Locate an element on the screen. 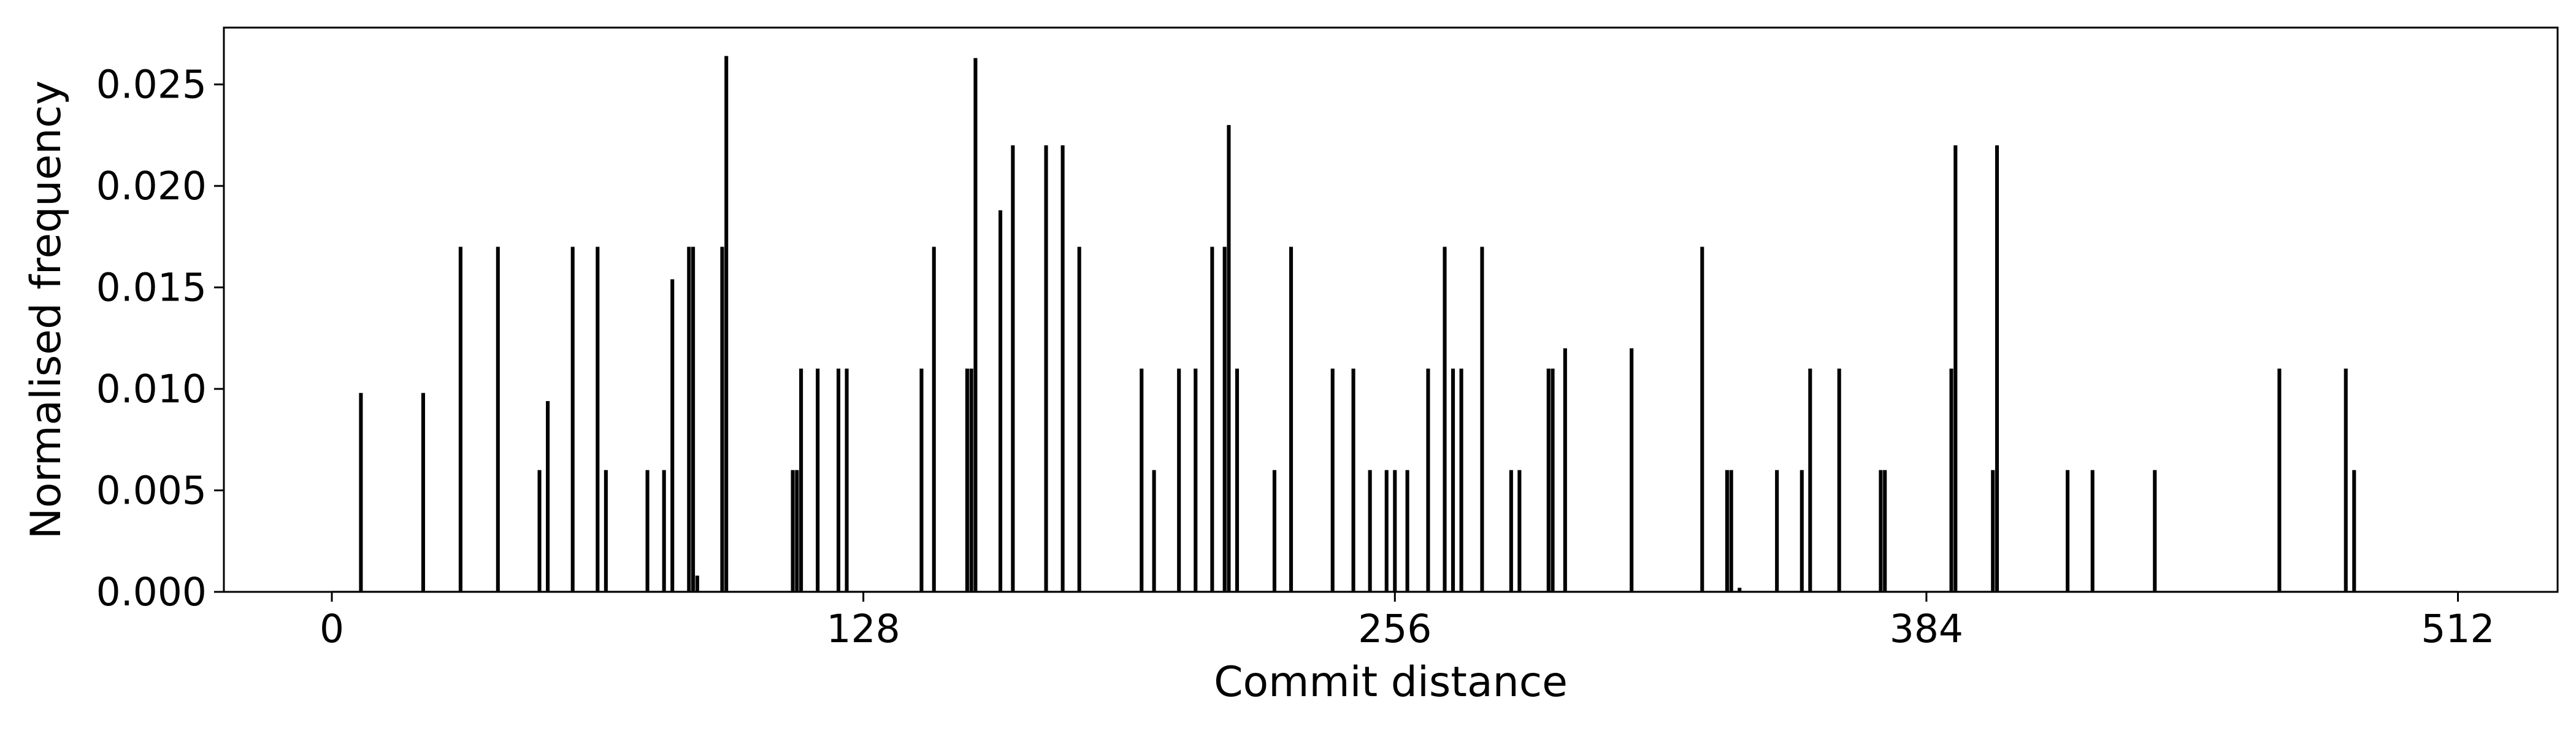 The image size is (2576, 736). y-tick-label: 0.005 is located at coordinates (151, 491).